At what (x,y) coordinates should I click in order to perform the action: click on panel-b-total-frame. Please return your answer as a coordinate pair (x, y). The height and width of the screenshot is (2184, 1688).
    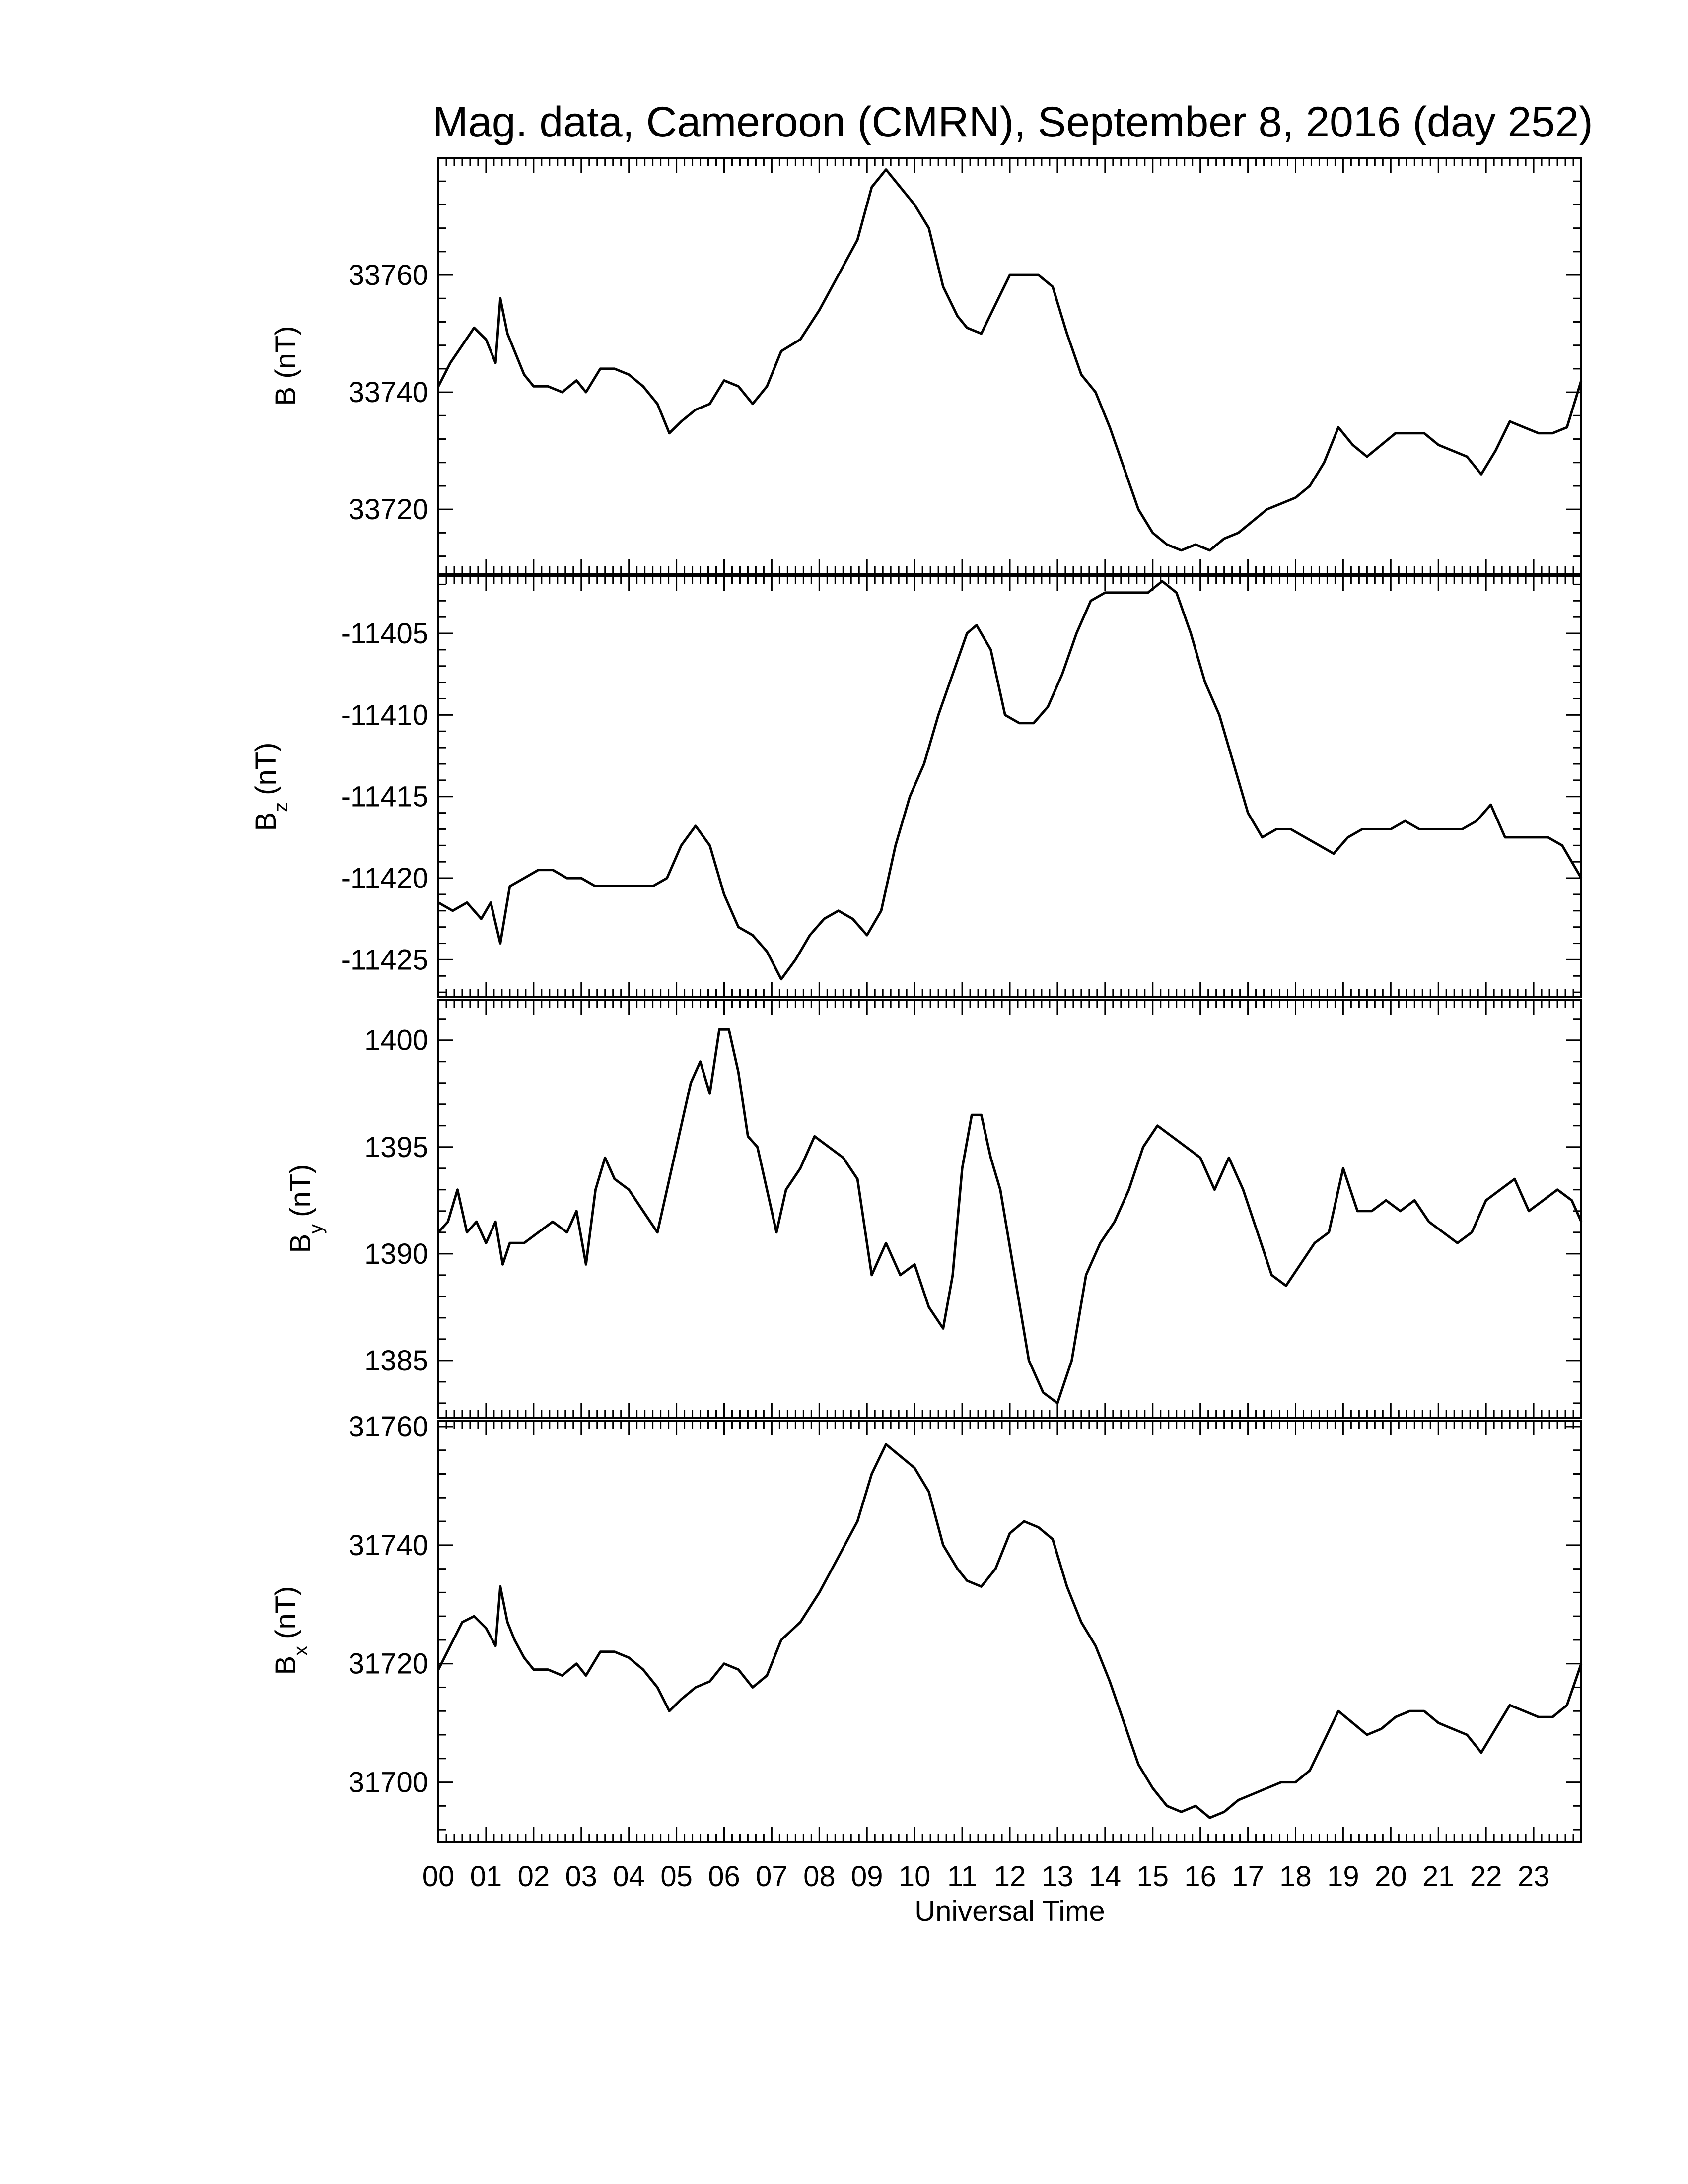
    Looking at the image, I should click on (1009, 366).